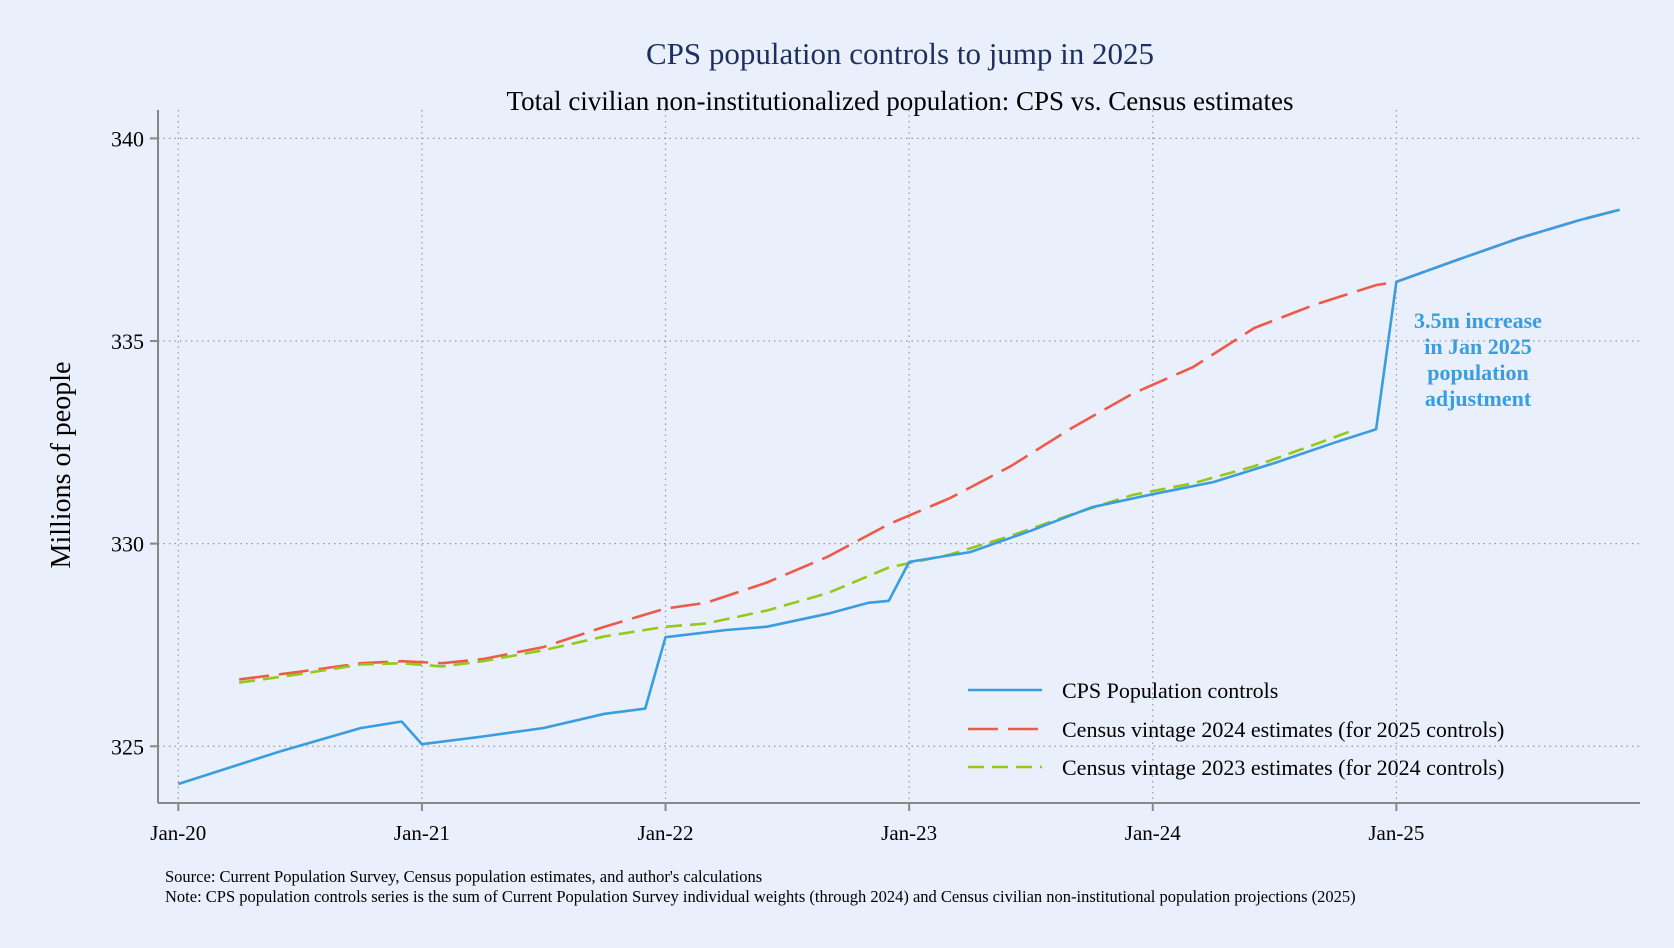  I want to click on x-tick-label: Jan-21, so click(422, 833).